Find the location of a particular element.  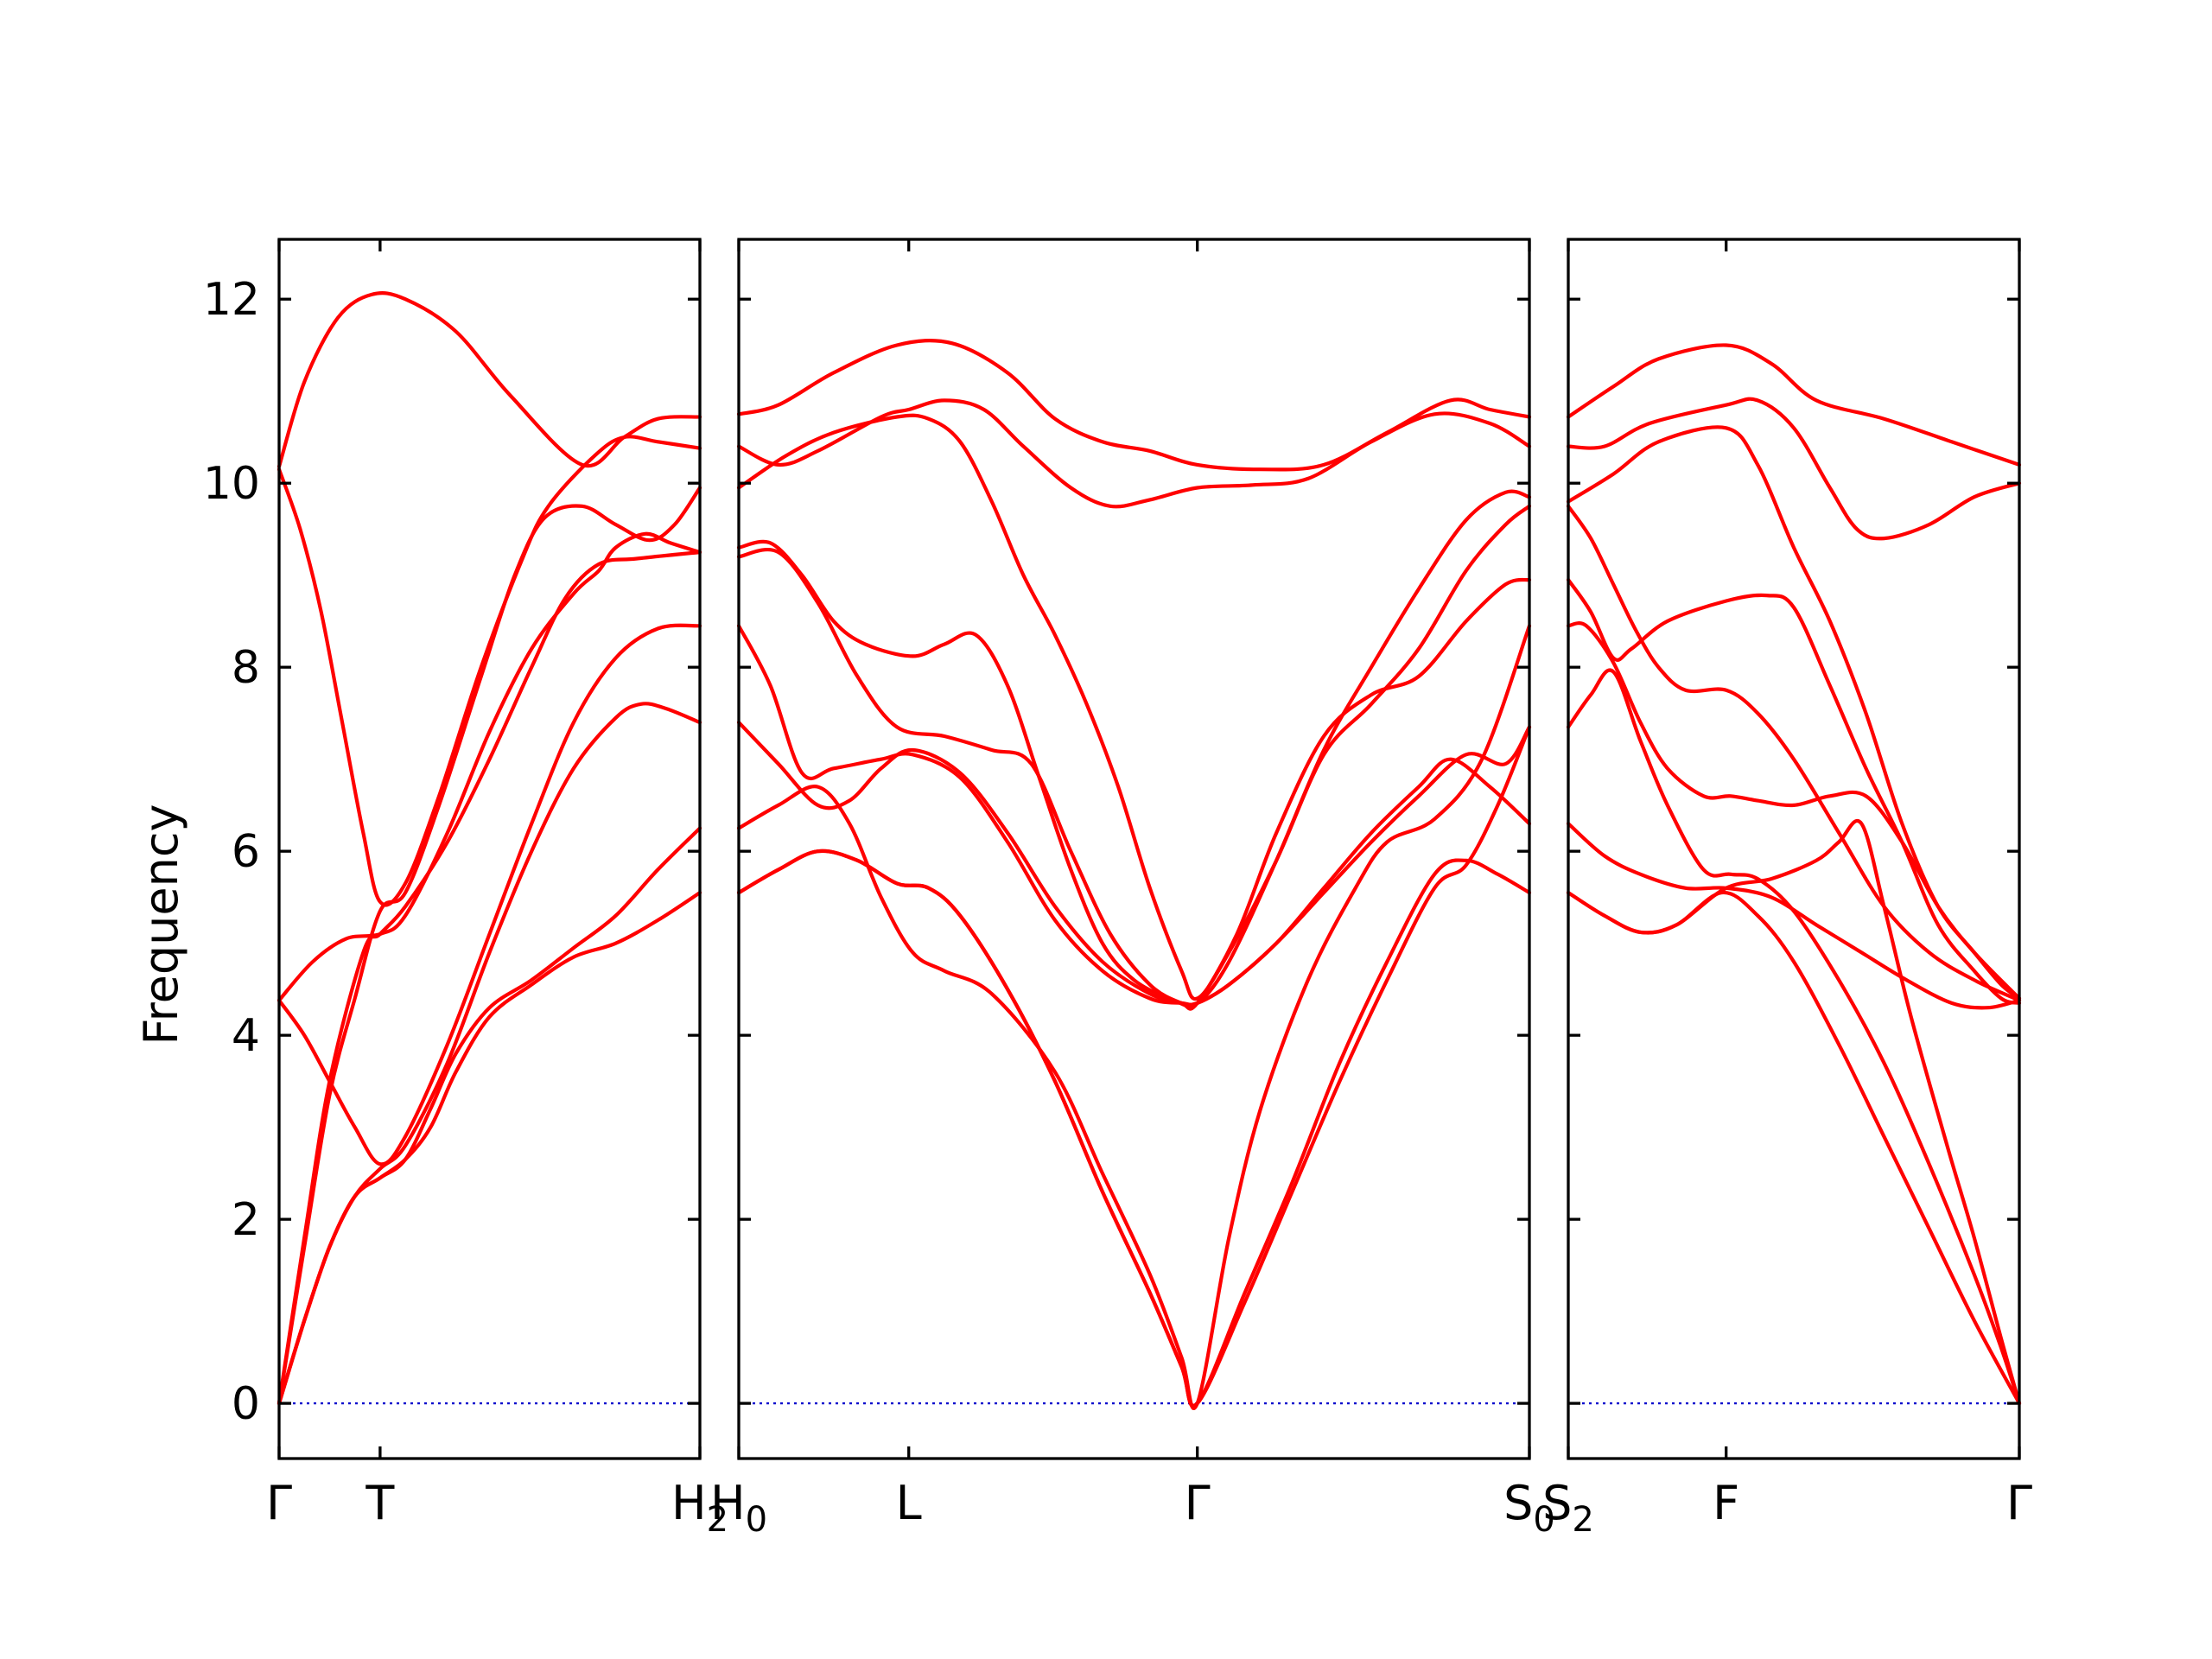

y-tick-labels: 0 2 4 6 8 10 12 is located at coordinates (232, 852).